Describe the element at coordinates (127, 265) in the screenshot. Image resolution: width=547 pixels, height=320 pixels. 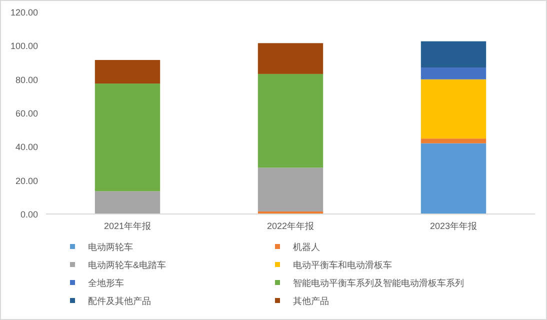
I see `legend-label: 电动两轮车&电踏车` at that location.